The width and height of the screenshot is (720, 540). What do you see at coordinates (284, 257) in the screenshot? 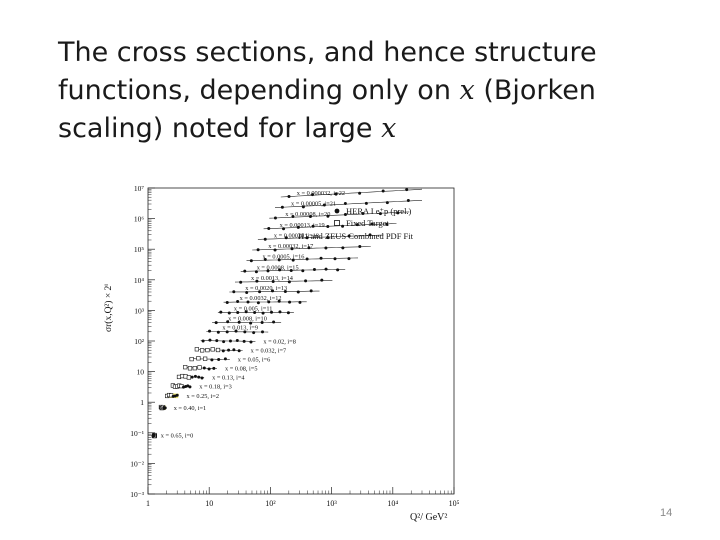
I see `series-label: x = 0.0005, i=16` at bounding box center [284, 257].